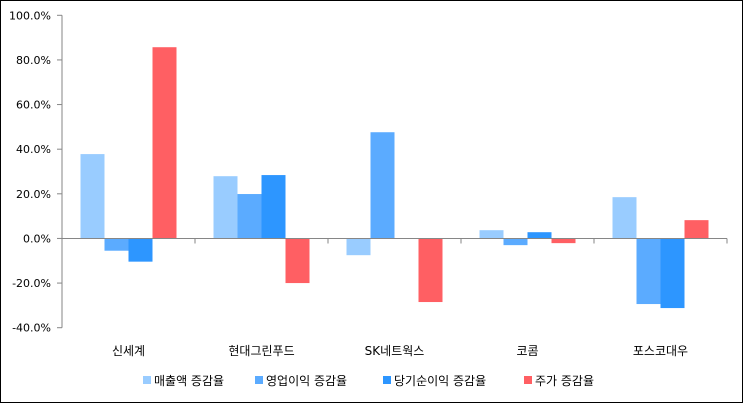 This screenshot has height=403, width=743. Describe the element at coordinates (31, 328) in the screenshot. I see `y-tick-label: -40.0%` at that location.